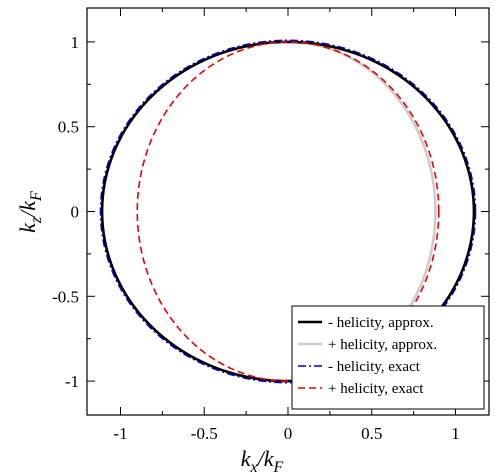 This screenshot has height=476, width=495. I want to click on y-tick-label: -1, so click(72, 381).